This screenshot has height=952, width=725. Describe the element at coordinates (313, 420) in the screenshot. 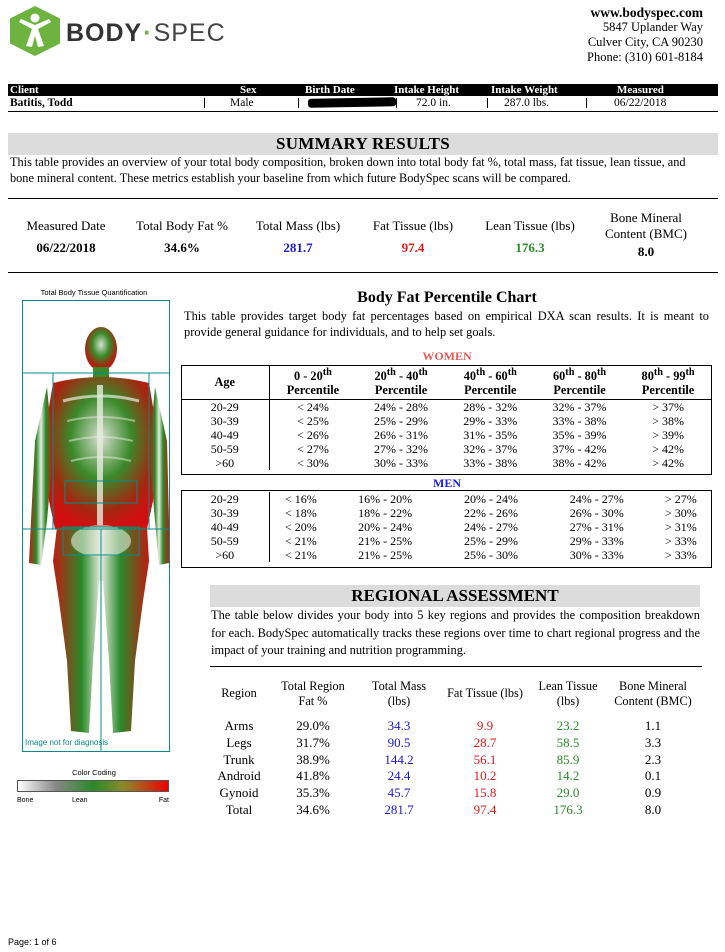

I see `percentile-cell: < 25%` at that location.